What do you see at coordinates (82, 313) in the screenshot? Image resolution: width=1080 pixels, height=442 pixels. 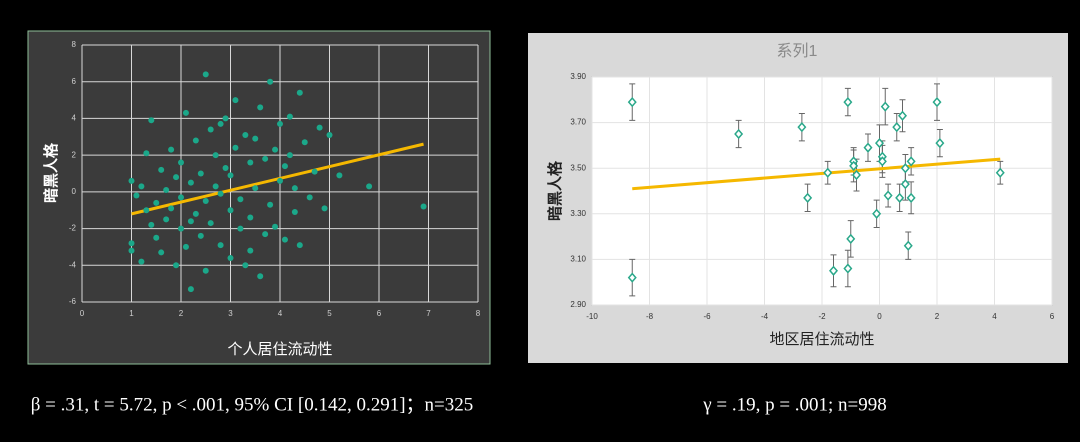 I see `x-tick-label: 0` at bounding box center [82, 313].